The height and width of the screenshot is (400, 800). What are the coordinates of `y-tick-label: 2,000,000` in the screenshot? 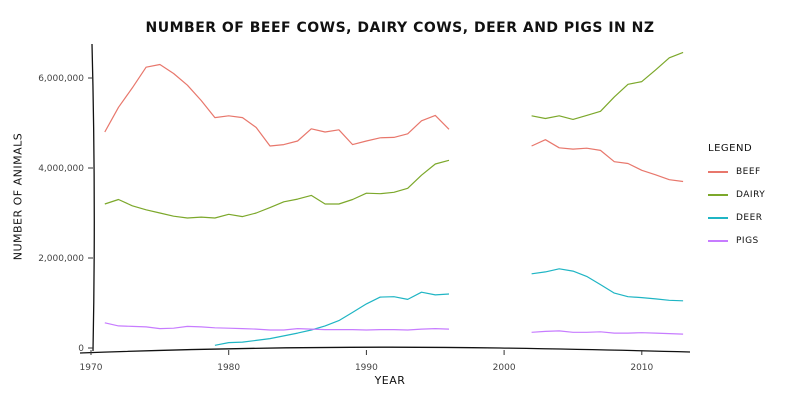 It's located at (61, 259).